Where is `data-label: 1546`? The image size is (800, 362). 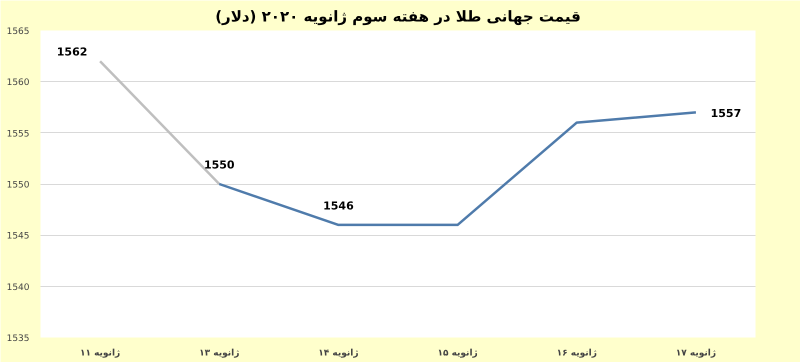
data-label: 1546 is located at coordinates (338, 205).